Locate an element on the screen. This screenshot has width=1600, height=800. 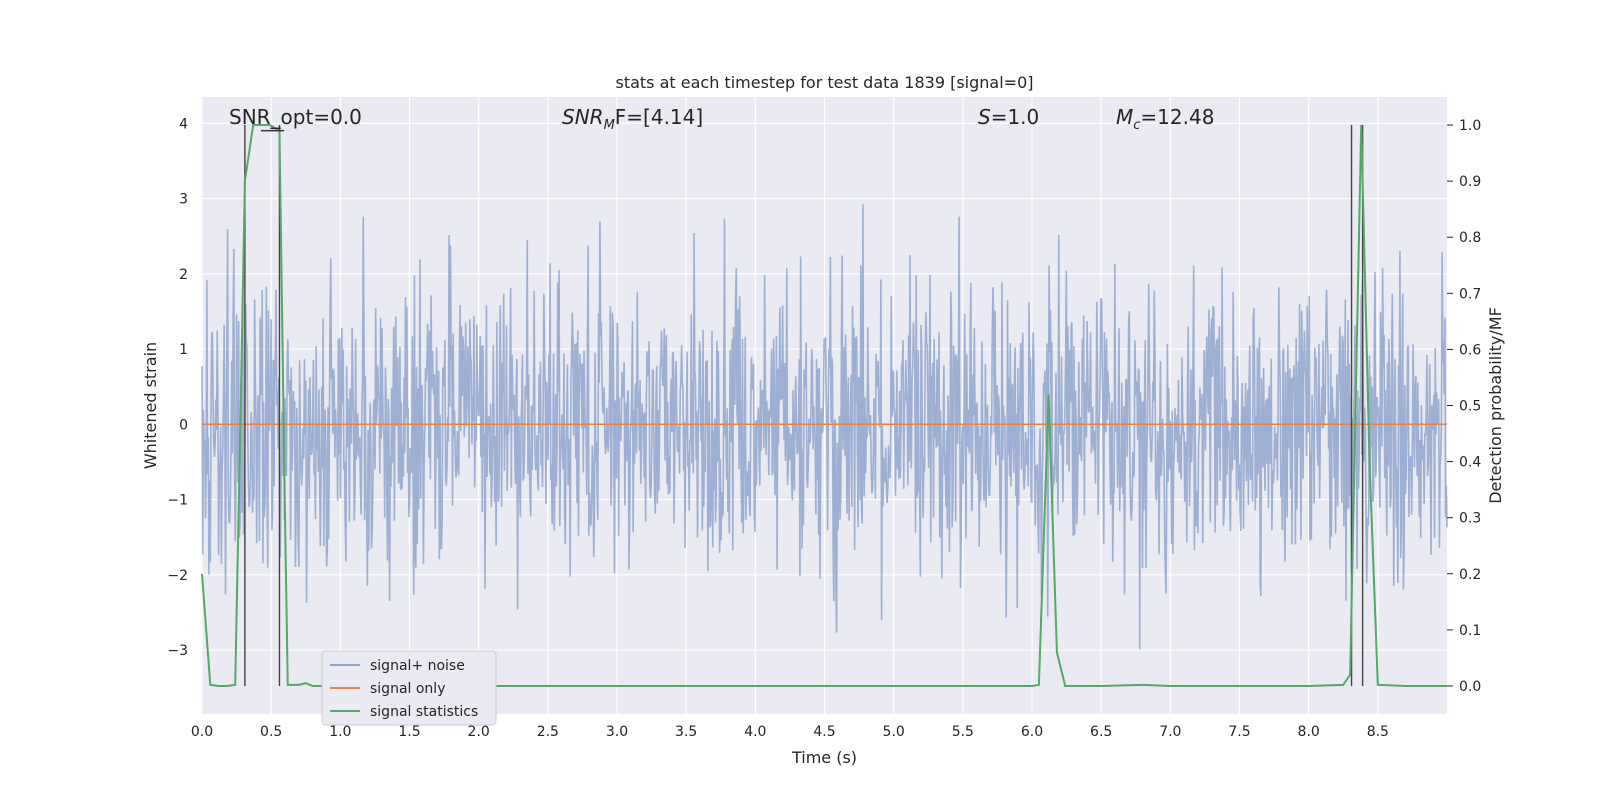
x-tick-label: 1.5 is located at coordinates (409, 732).